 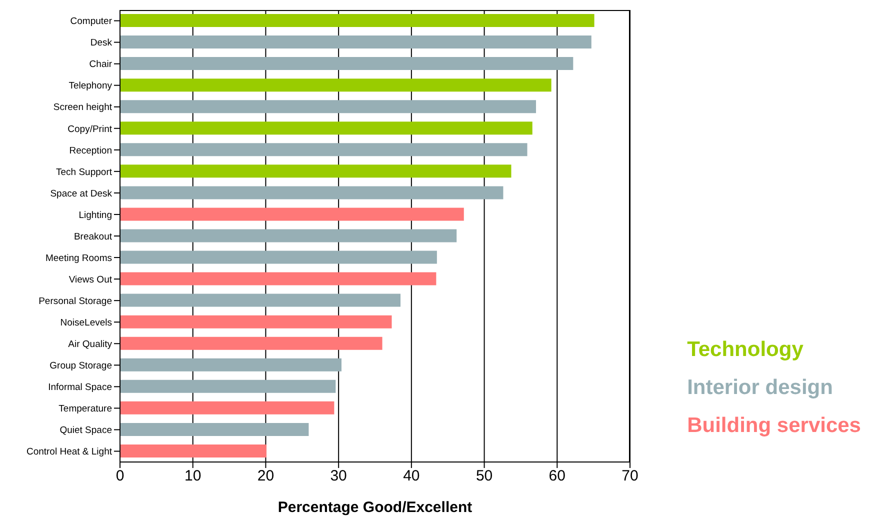 I want to click on x-tick-label: 0, so click(x=120, y=476).